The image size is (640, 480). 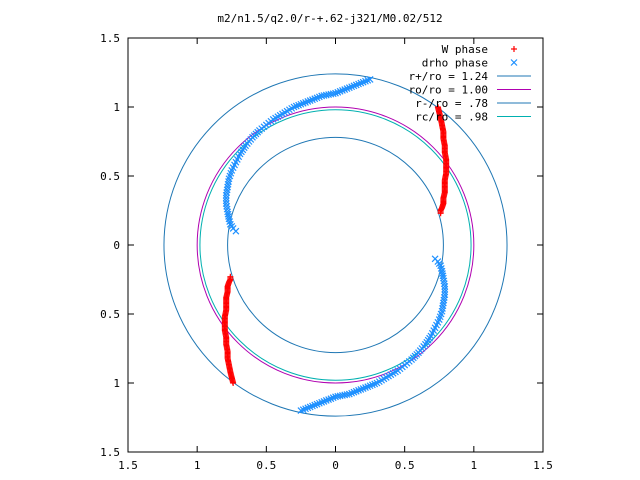 What do you see at coordinates (448, 90) in the screenshot?
I see `legend-label: ro/ro = 1.00` at bounding box center [448, 90].